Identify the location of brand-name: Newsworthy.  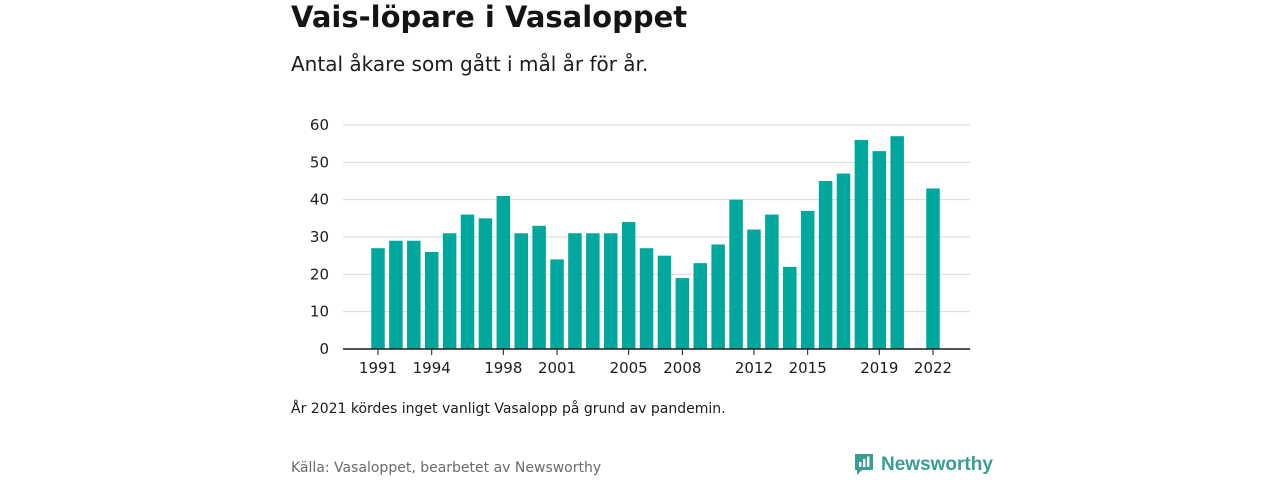
(937, 464).